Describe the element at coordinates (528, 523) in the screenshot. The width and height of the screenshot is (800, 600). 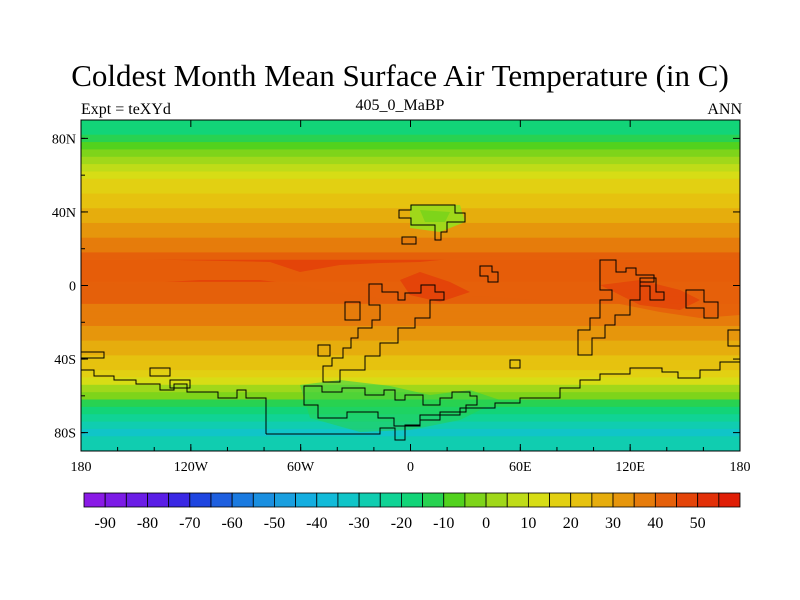
I see `colorbar-label: 10` at that location.